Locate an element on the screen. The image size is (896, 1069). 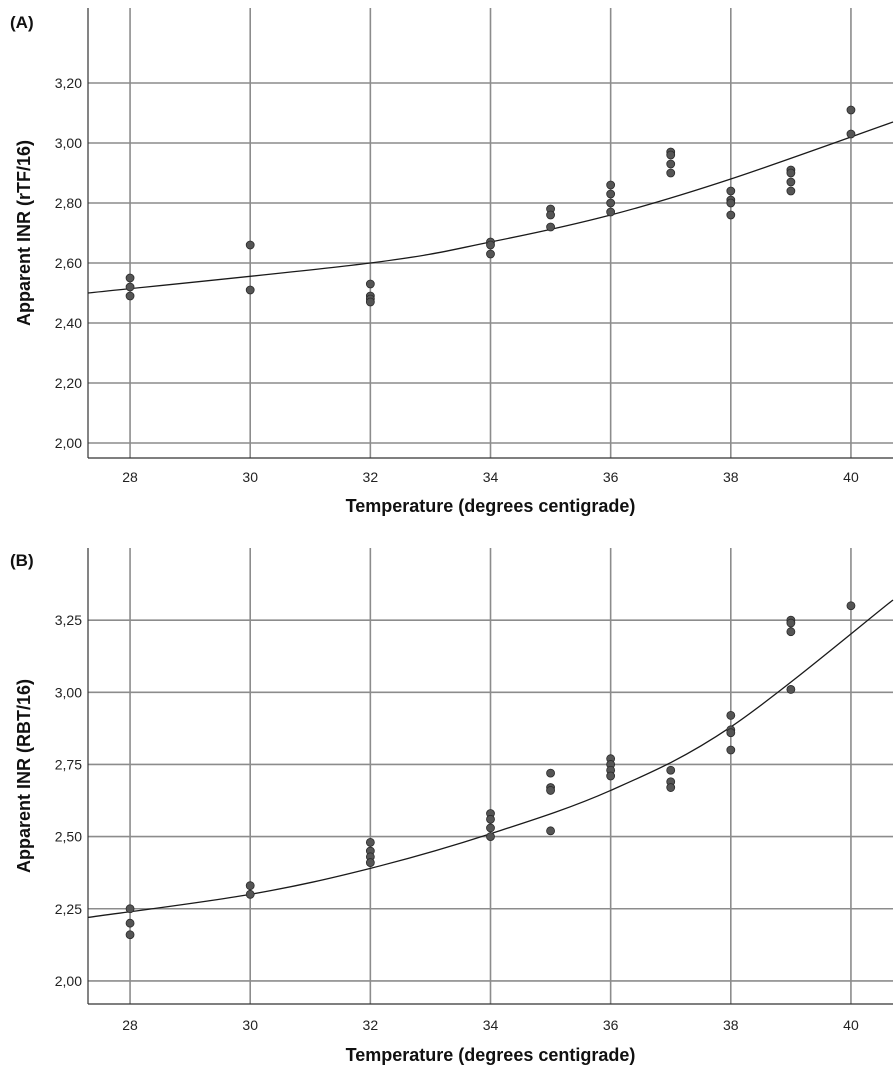
y-tick-label: 3,25 is located at coordinates (68, 620).